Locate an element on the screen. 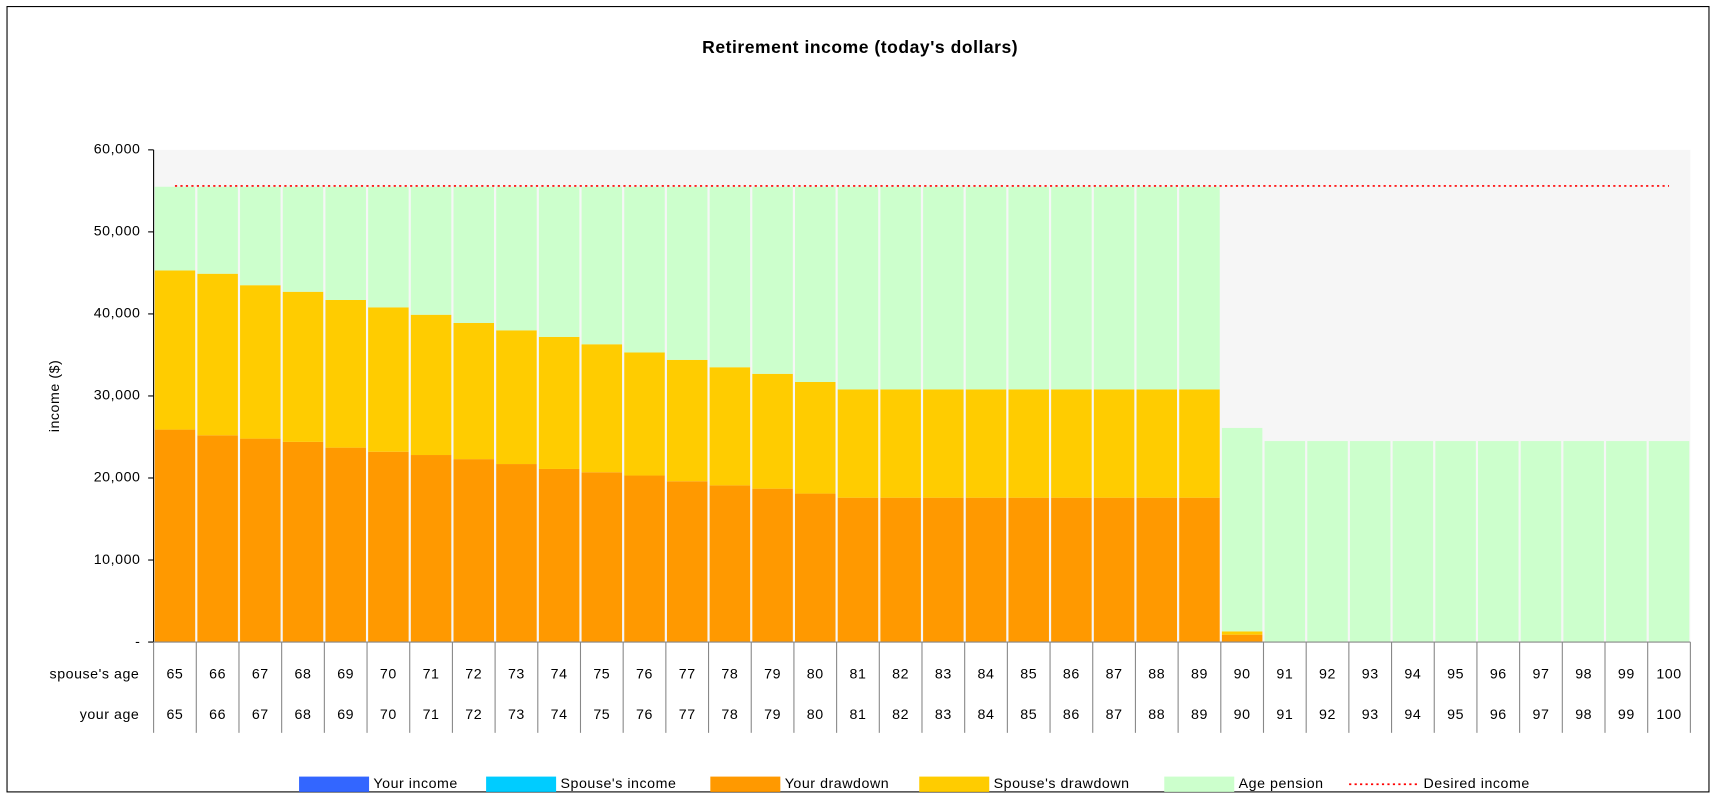 The width and height of the screenshot is (1716, 793). y-tick-label: 50,000 is located at coordinates (117, 232).